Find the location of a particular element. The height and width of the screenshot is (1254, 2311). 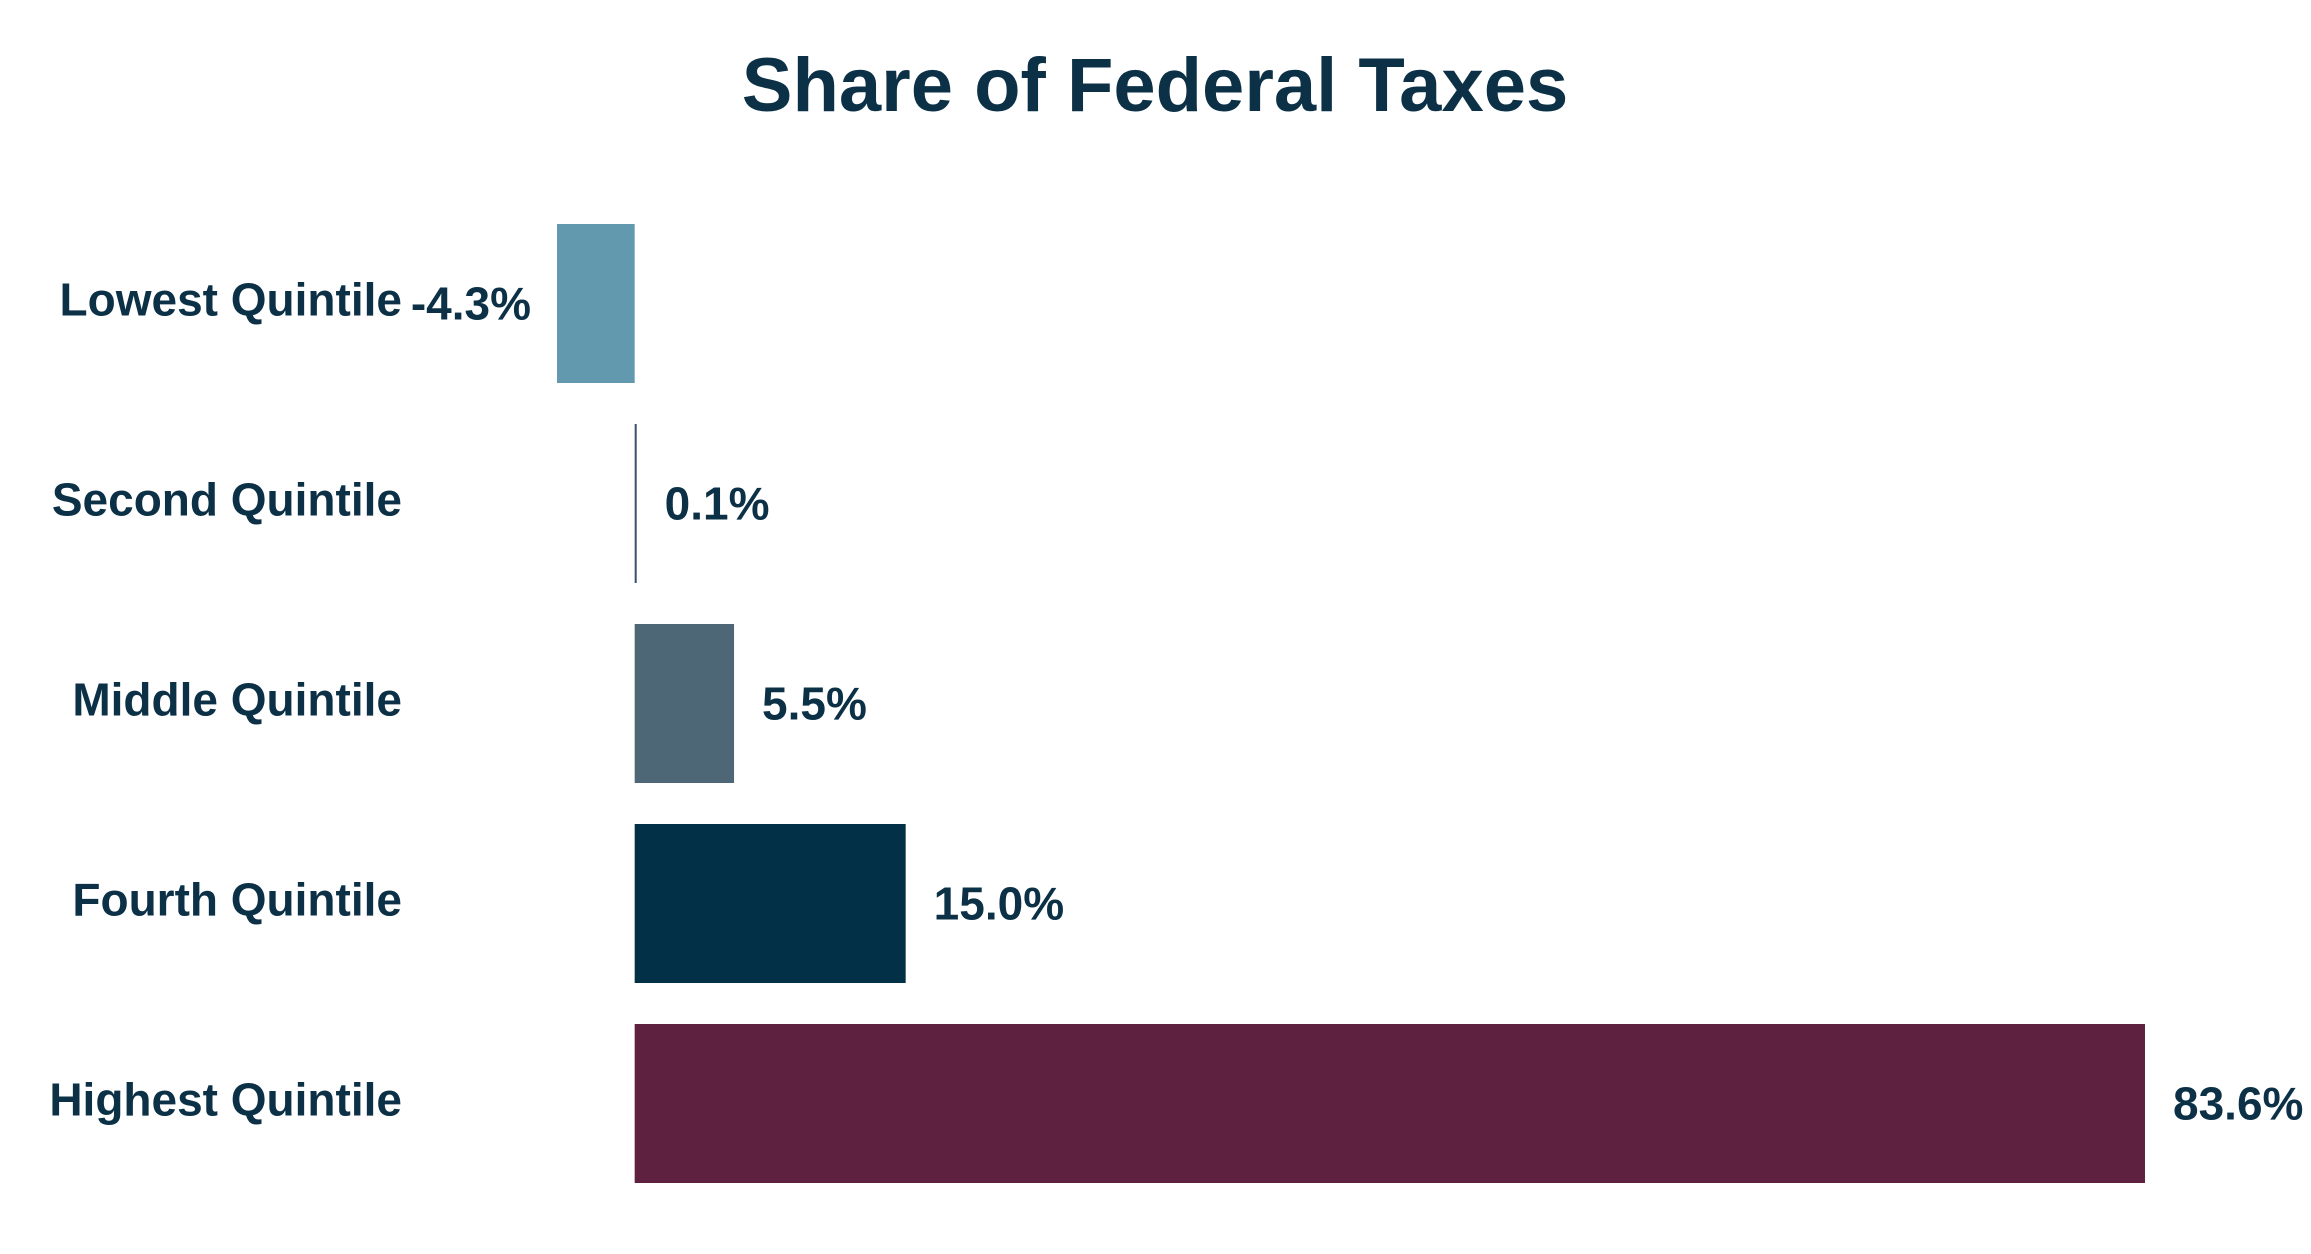

value-label: 15.0% is located at coordinates (999, 904).